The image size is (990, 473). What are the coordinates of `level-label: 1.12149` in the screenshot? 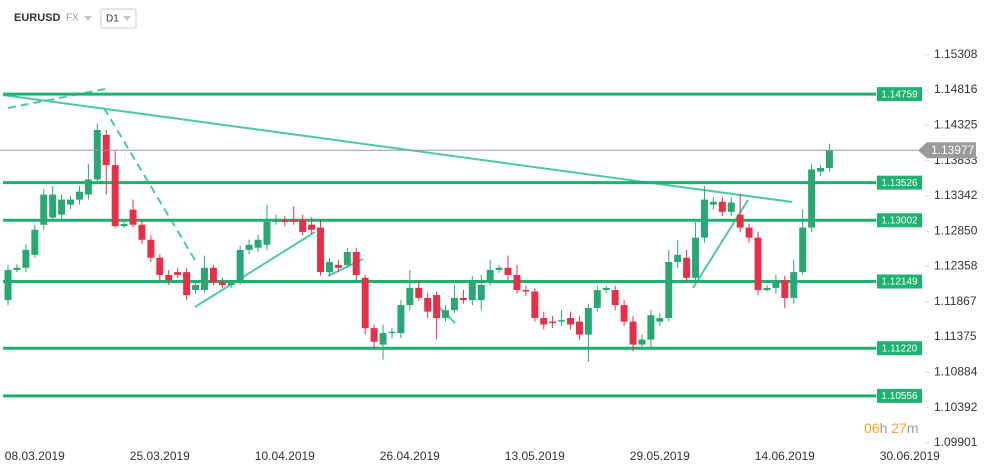 It's located at (899, 282).